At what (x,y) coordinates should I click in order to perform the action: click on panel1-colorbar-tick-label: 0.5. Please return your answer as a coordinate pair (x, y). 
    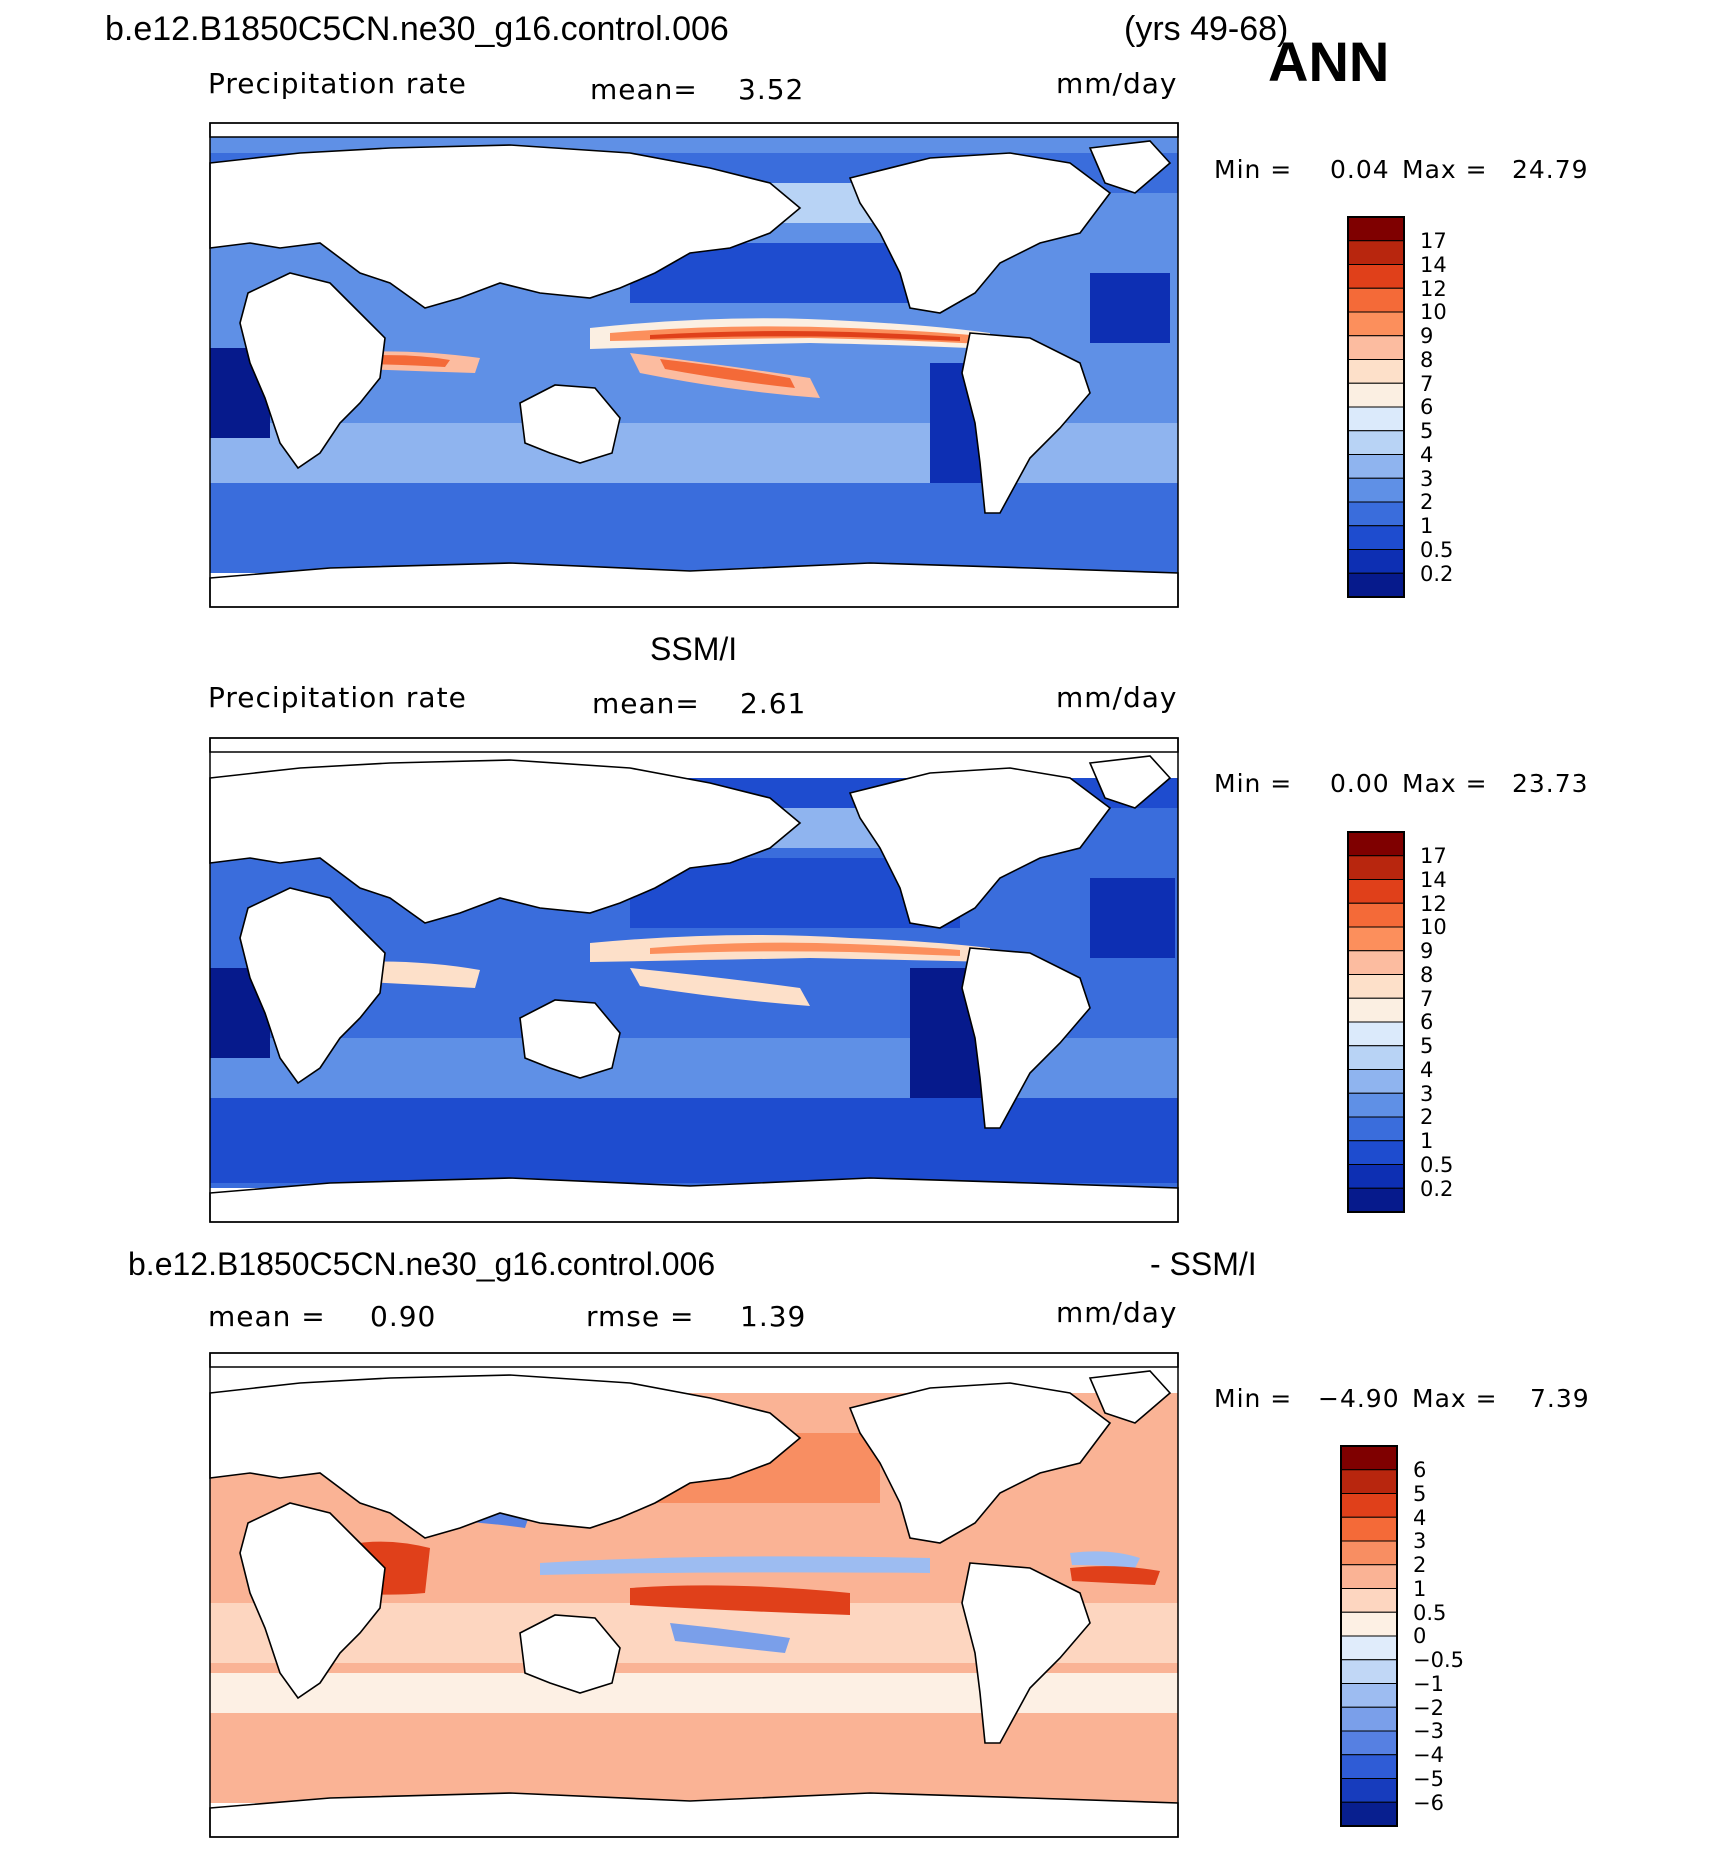
    Looking at the image, I should click on (1437, 549).